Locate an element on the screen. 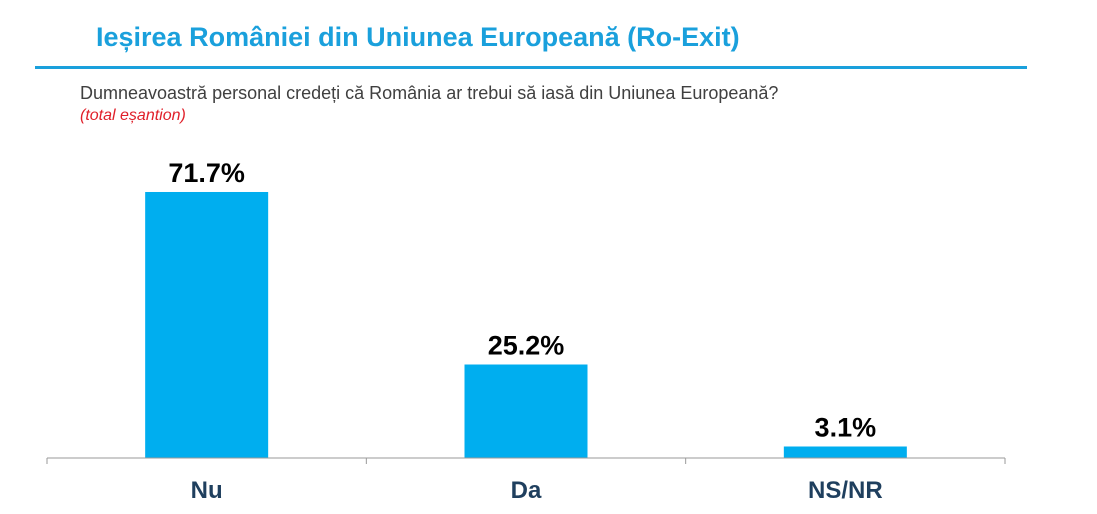 Image resolution: width=1097 pixels, height=514 pixels. title-divider is located at coordinates (531, 67).